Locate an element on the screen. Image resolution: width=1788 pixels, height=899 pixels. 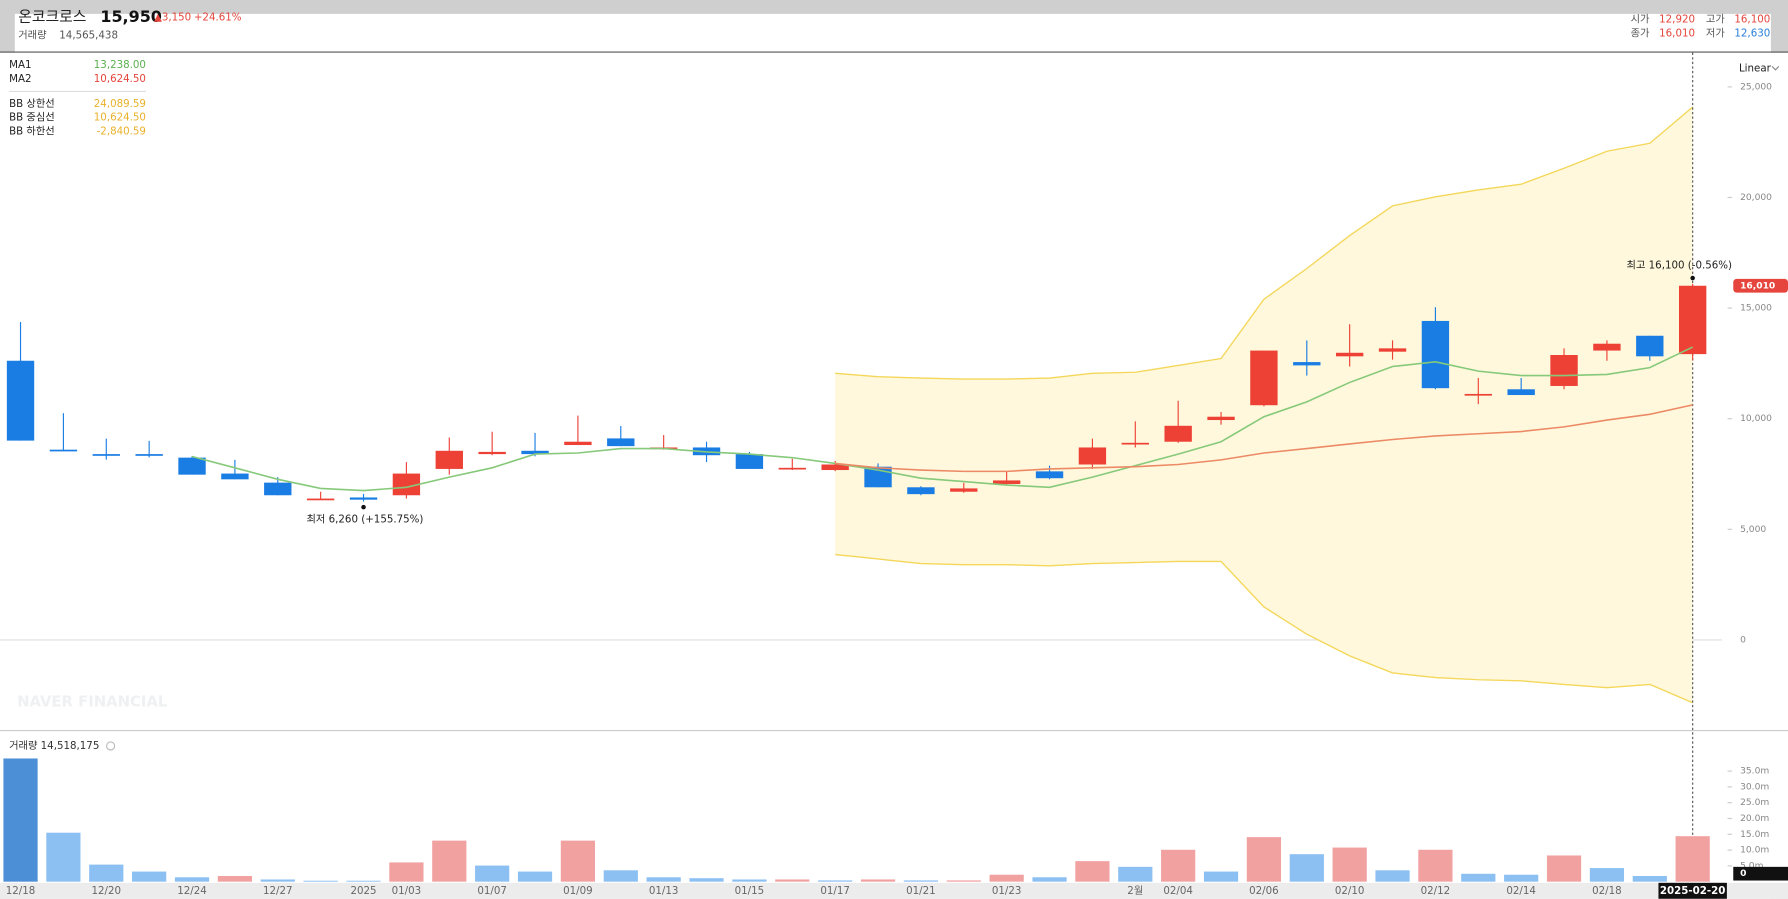
low-annotation: 최저 6,260 (+155.75%) is located at coordinates (365, 520).